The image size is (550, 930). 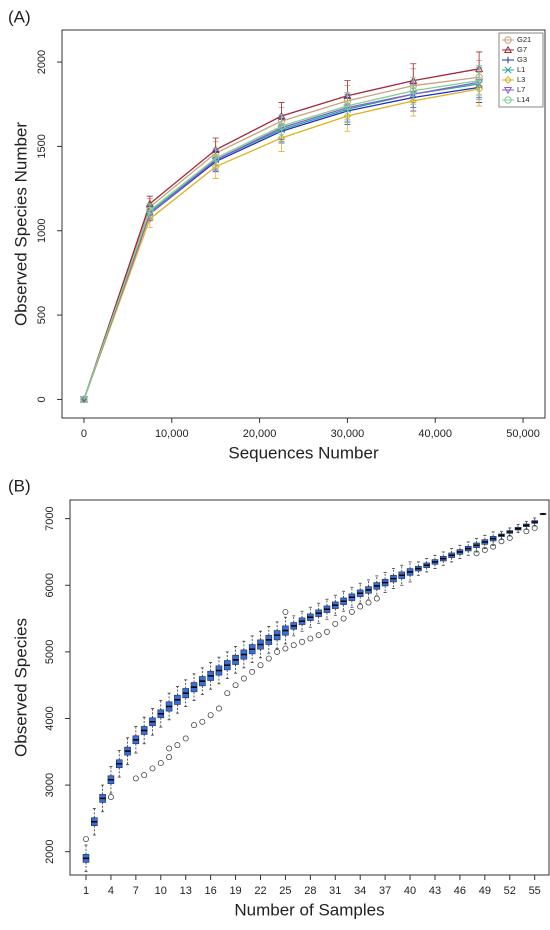 What do you see at coordinates (485, 891) in the screenshot?
I see `x-tick-label: 49` at bounding box center [485, 891].